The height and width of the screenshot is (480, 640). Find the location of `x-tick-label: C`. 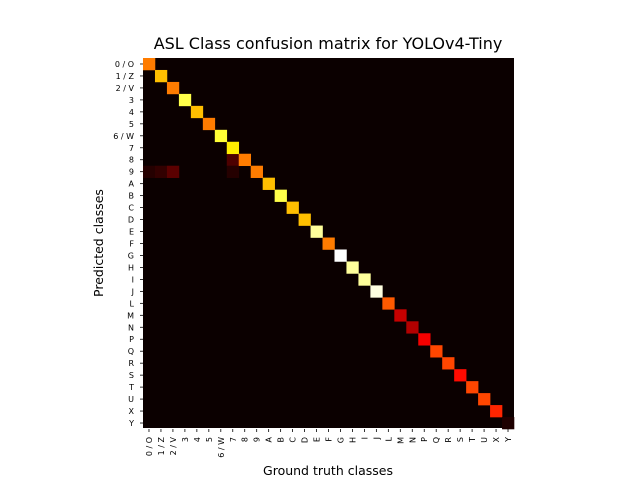

x-tick-label: C is located at coordinates (293, 440).